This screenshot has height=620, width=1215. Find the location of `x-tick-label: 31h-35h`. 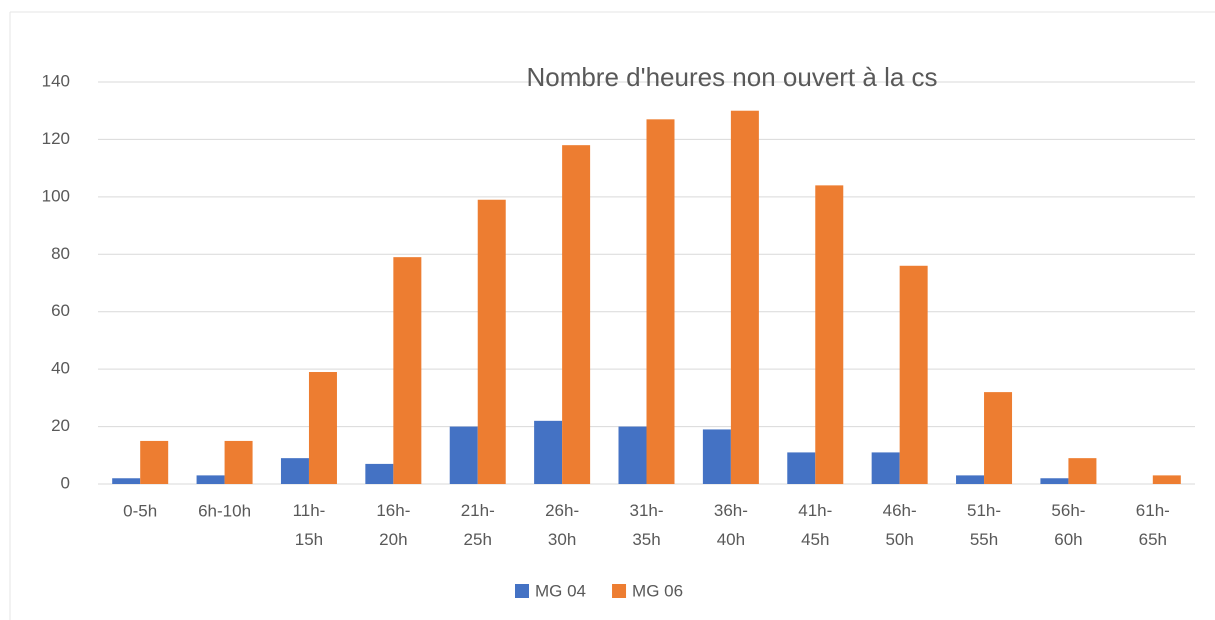

x-tick-label: 31h-35h is located at coordinates (646, 525).